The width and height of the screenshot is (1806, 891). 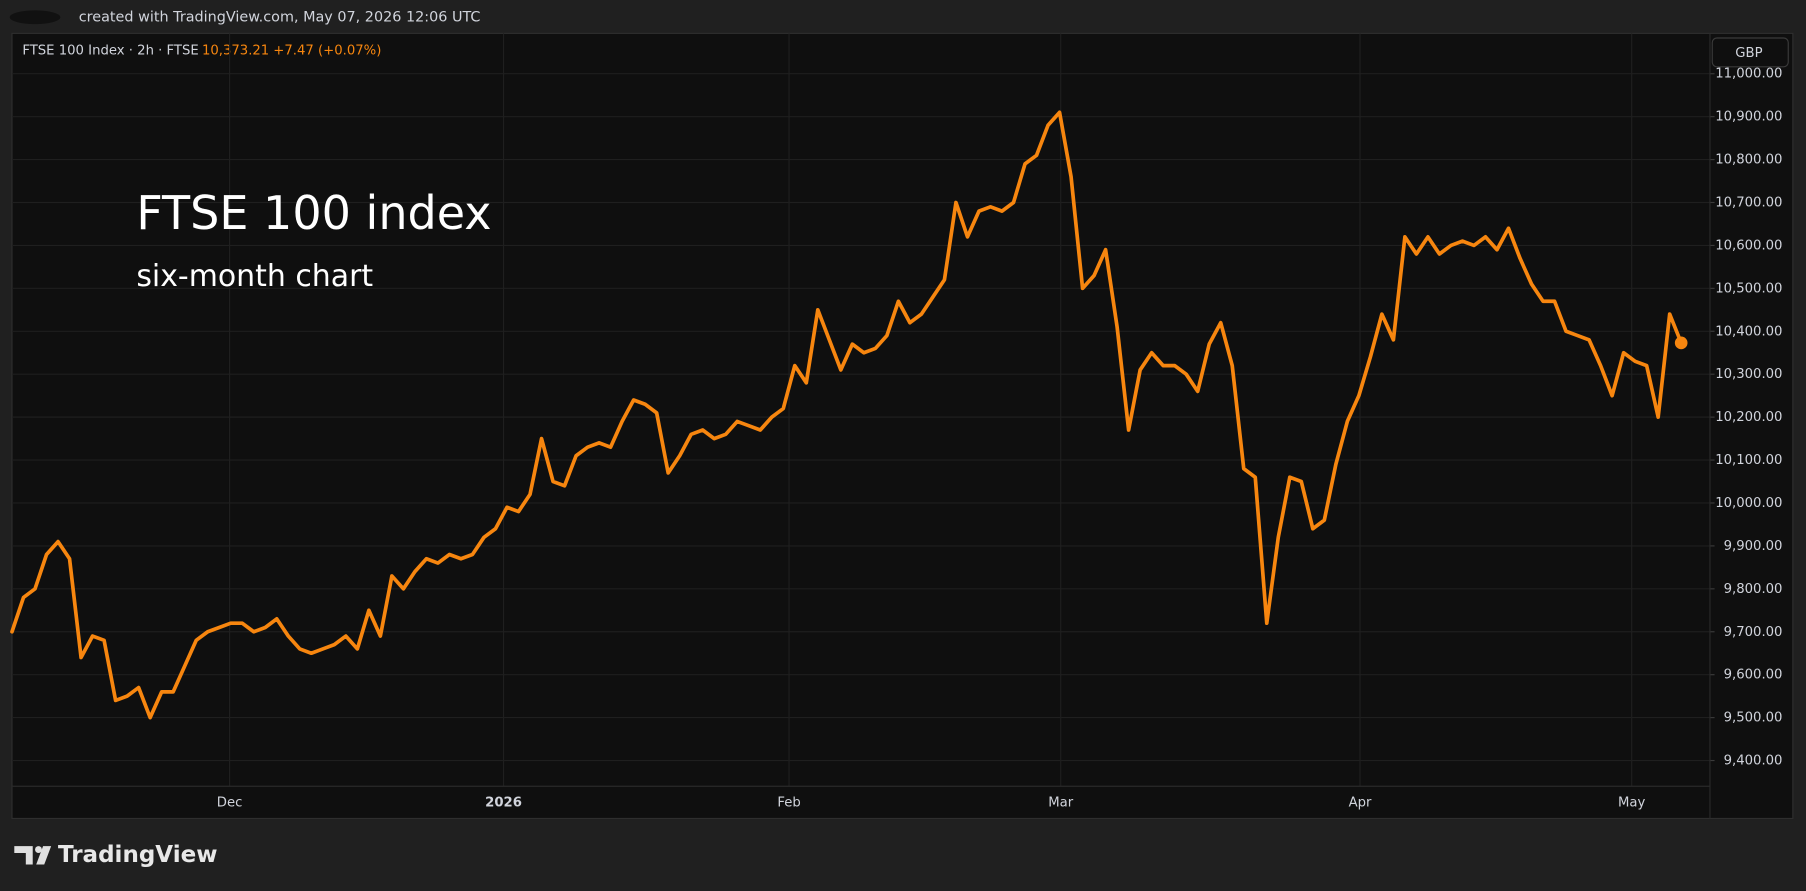 I want to click on y-tick-label: 10,900.00, so click(x=1748, y=117).